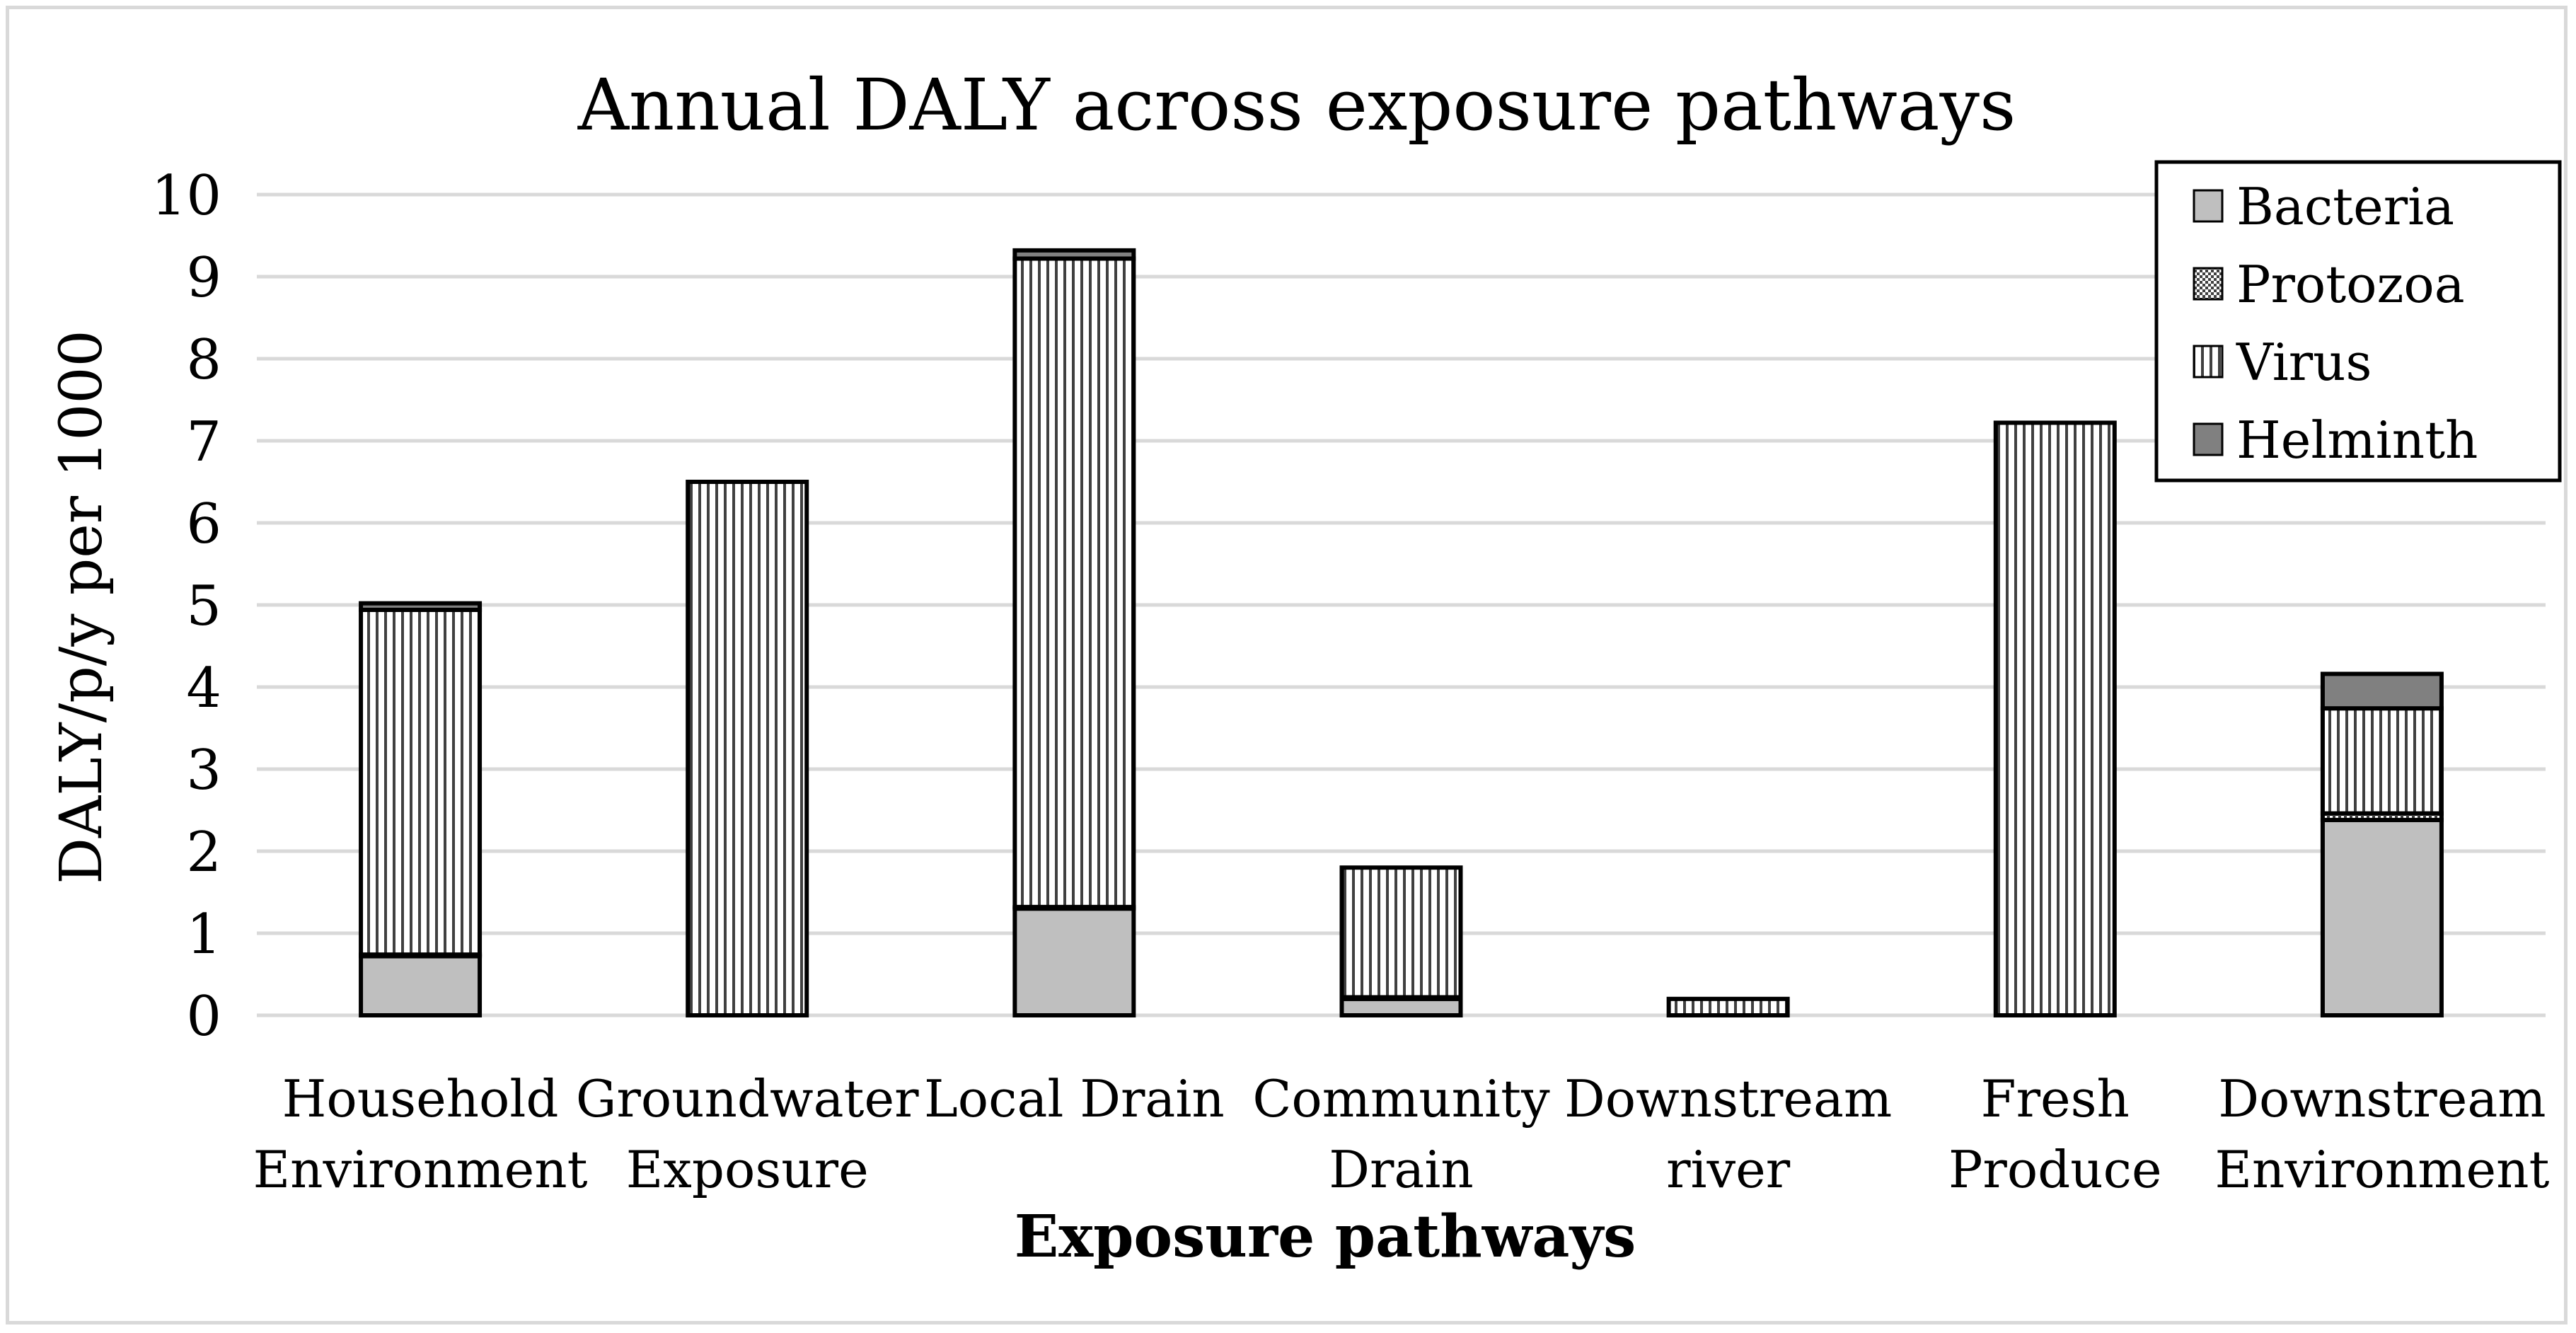  I want to click on legend-label-helminth: Helminth, so click(2357, 440).